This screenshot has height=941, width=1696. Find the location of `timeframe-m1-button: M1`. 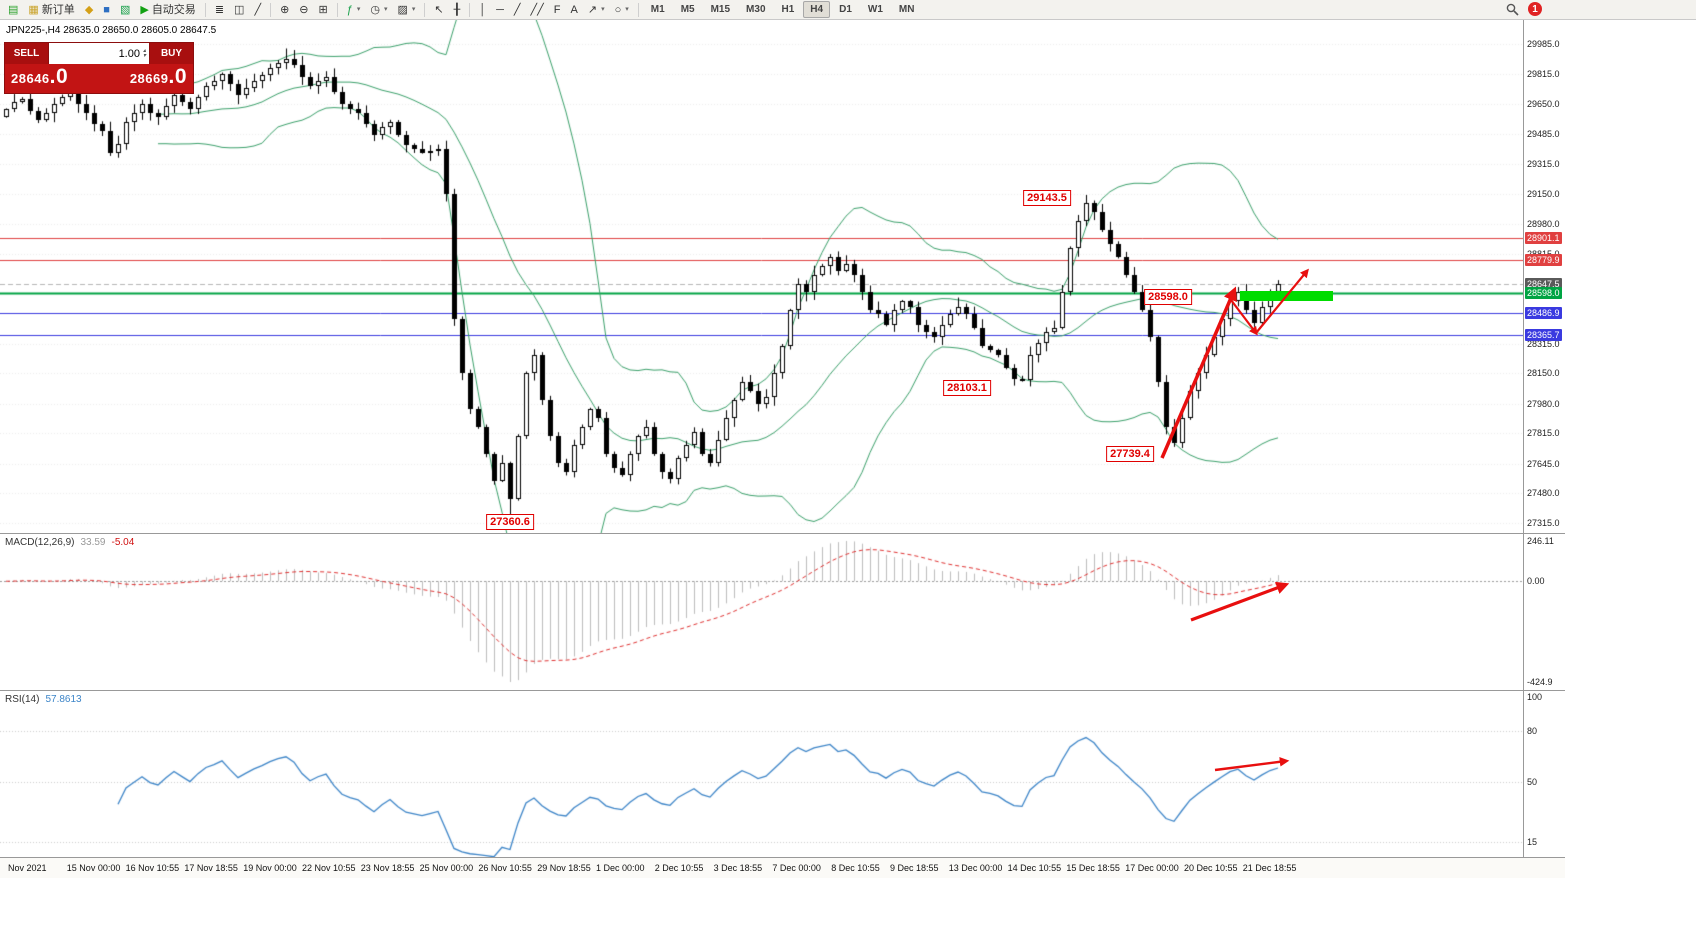

timeframe-m1-button: M1 is located at coordinates (657, 9).